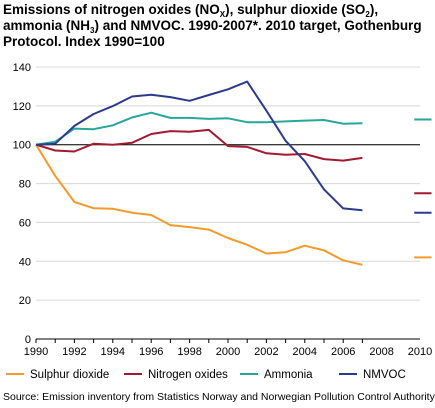 The height and width of the screenshot is (408, 435). Describe the element at coordinates (25, 223) in the screenshot. I see `y-tick-label: 60` at that location.